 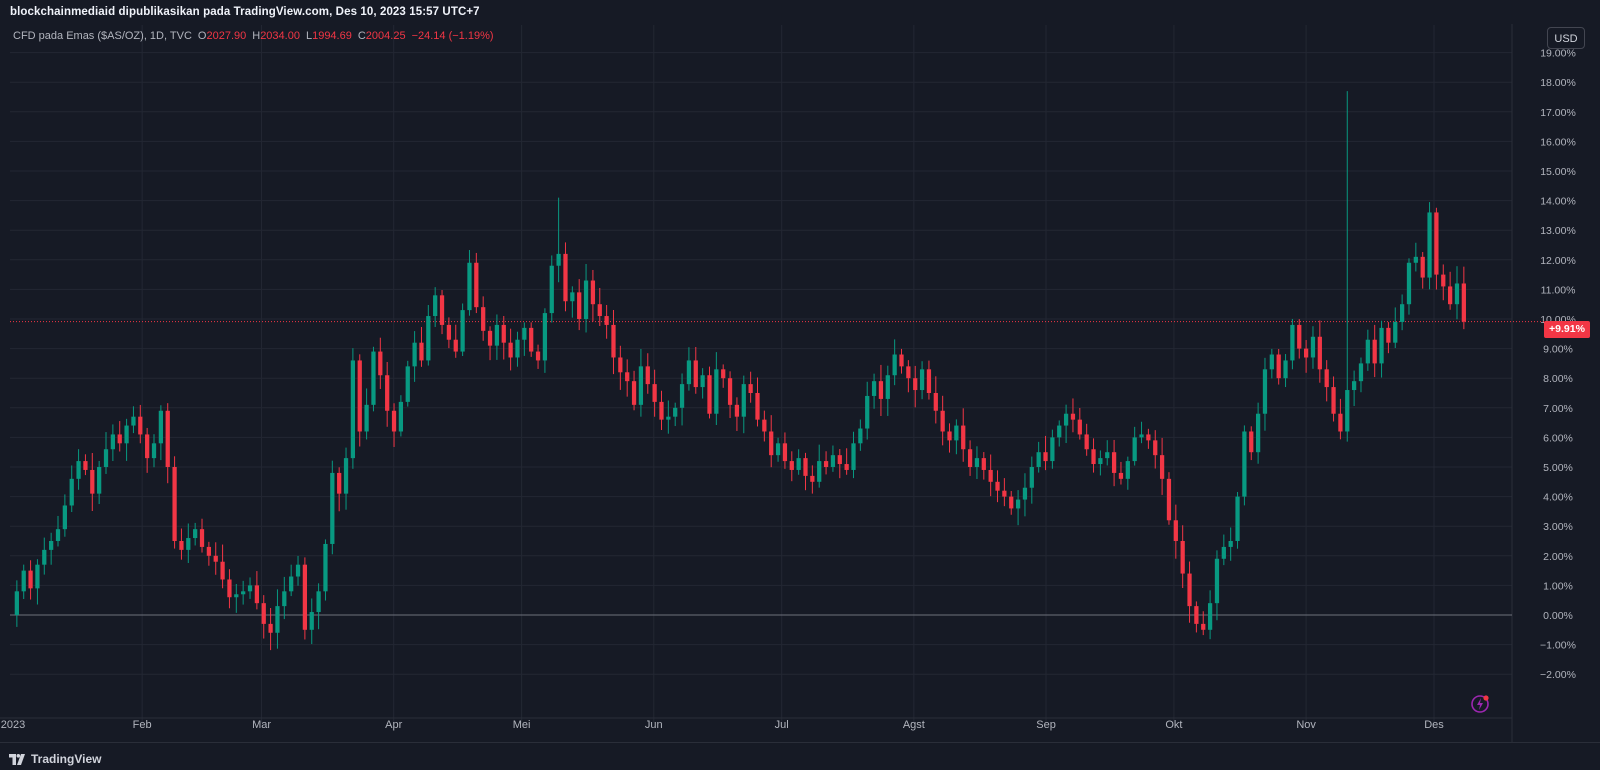 I want to click on y-axis-label: 13.00%, so click(x=1558, y=231).